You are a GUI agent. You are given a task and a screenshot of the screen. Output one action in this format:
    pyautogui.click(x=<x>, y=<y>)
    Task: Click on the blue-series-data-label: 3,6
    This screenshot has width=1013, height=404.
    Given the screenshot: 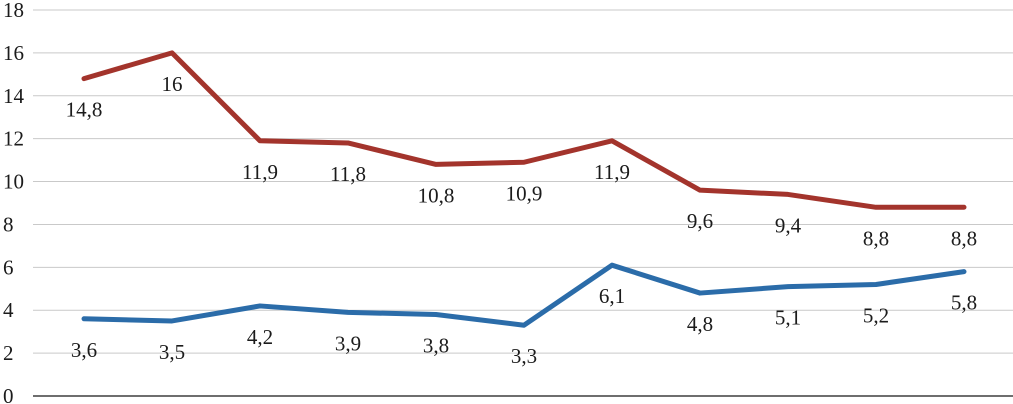 What is the action you would take?
    pyautogui.click(x=84, y=350)
    